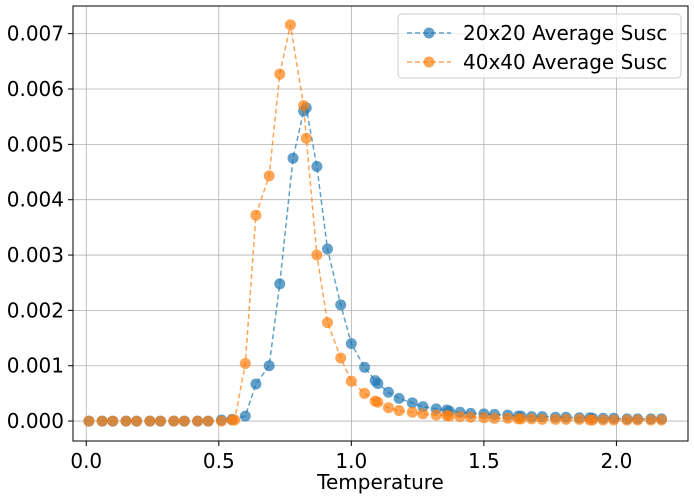  I want to click on y-tick-label: 0.004, so click(35, 200).